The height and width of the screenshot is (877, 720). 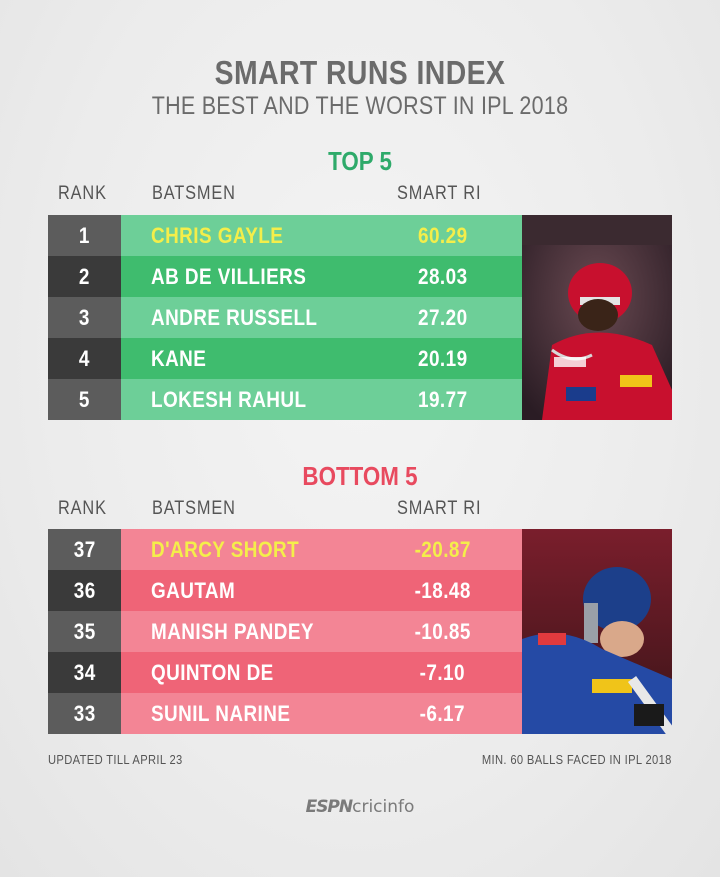 I want to click on table-row: 36 GAUTAM GAMBHIR -18.48, so click(x=285, y=607).